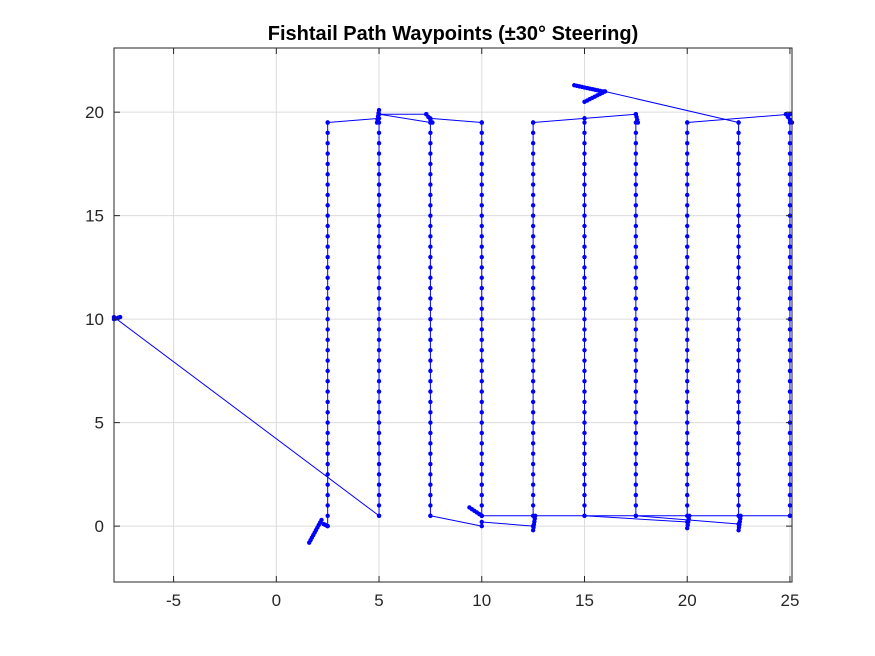 The width and height of the screenshot is (875, 656). I want to click on y-tick-label: 5, so click(99, 423).